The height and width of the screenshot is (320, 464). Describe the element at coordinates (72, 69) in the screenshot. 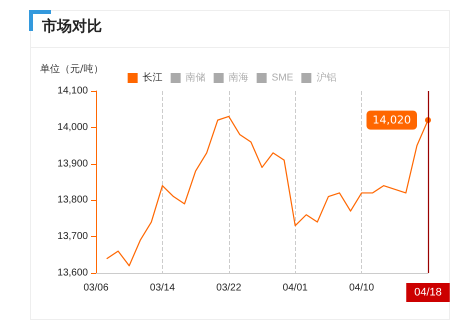

I see `y-axis-title: 单位（元/吨）` at that location.